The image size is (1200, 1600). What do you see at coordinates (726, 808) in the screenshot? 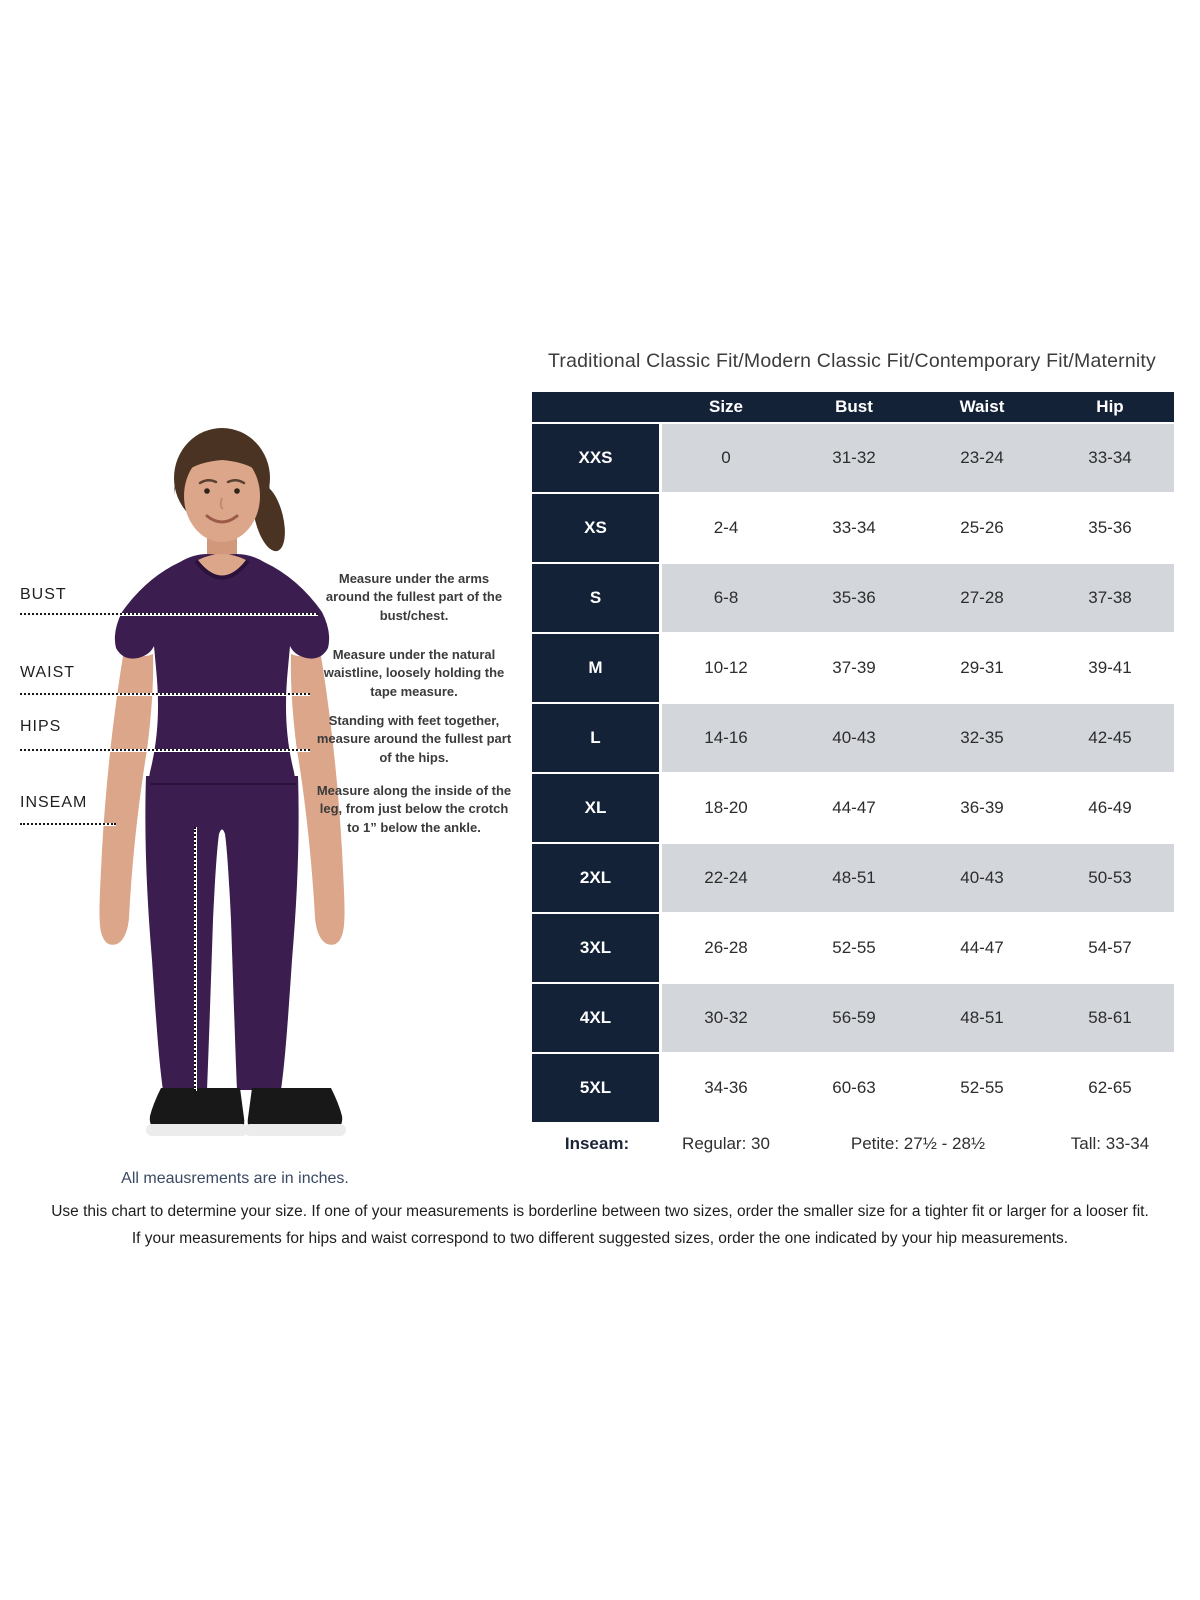
I see `size-cell: 18-20` at bounding box center [726, 808].